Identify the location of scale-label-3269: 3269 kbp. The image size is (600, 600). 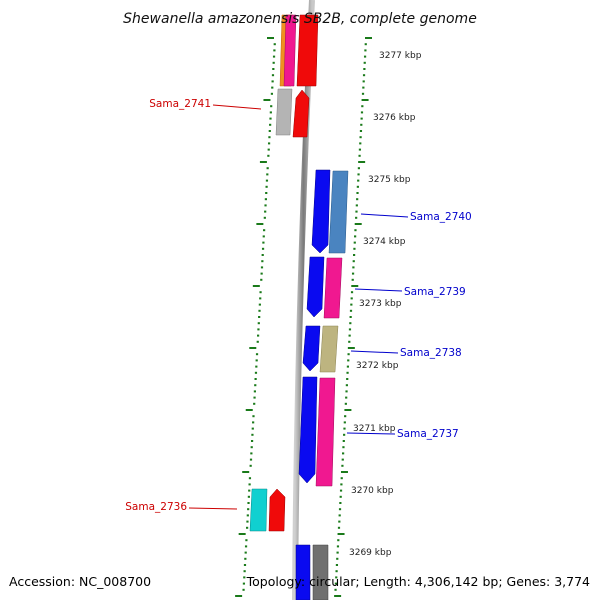
(370, 553).